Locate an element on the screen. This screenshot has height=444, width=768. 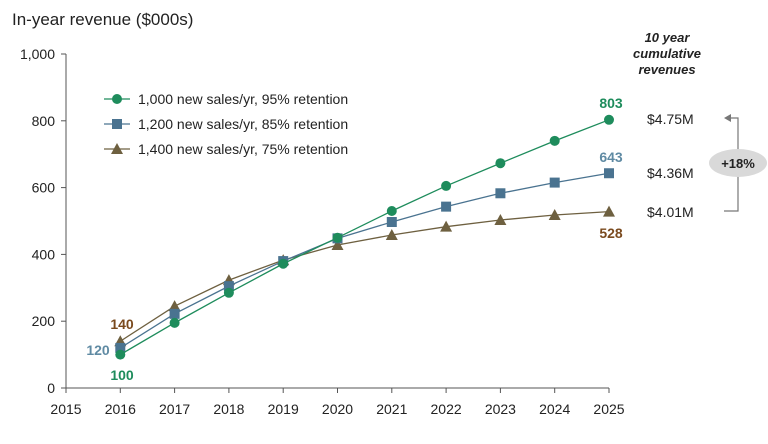
data-point-1-2021 is located at coordinates (391, 210).